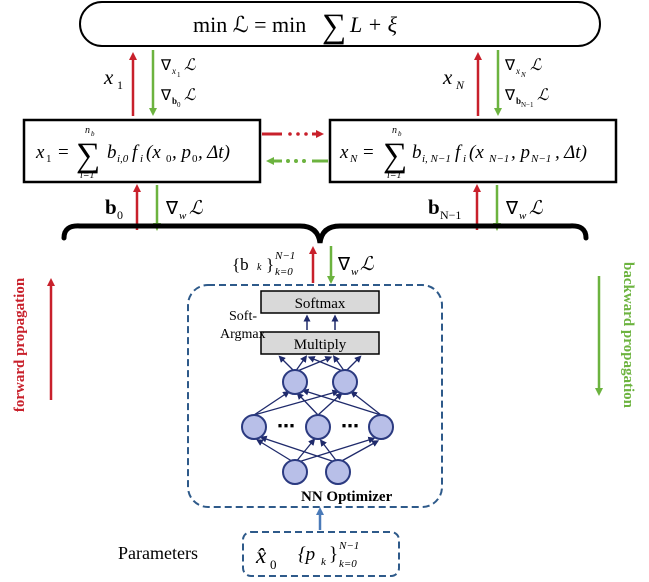 The height and width of the screenshot is (582, 649). I want to click on grad-x1-L: ℒ, so click(190, 65).